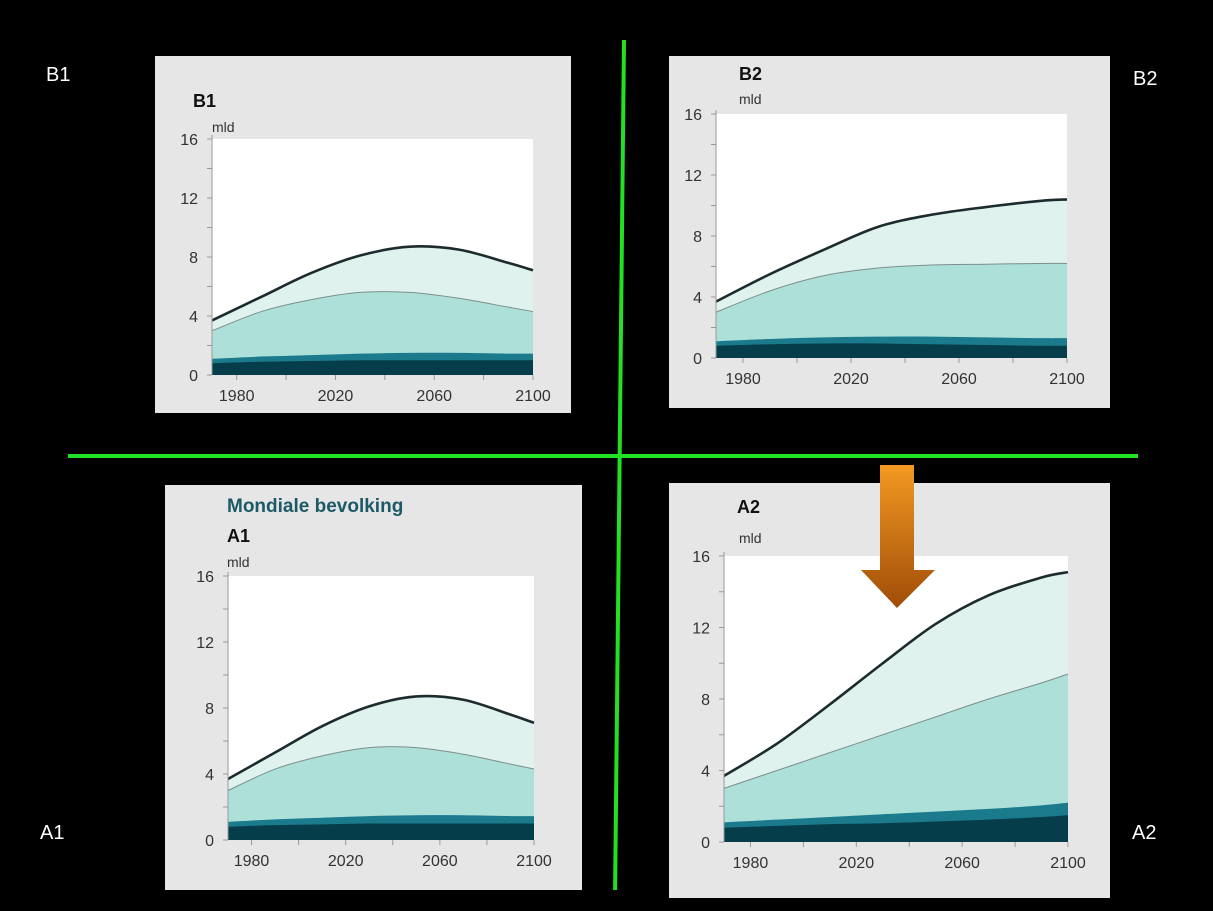 The height and width of the screenshot is (911, 1213). What do you see at coordinates (315, 506) in the screenshot?
I see `chart-header: Mondiale bevolking` at bounding box center [315, 506].